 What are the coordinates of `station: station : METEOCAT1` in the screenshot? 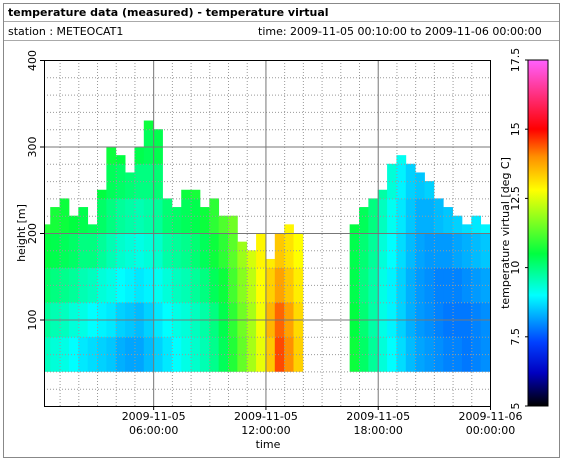 It's located at (65, 31).